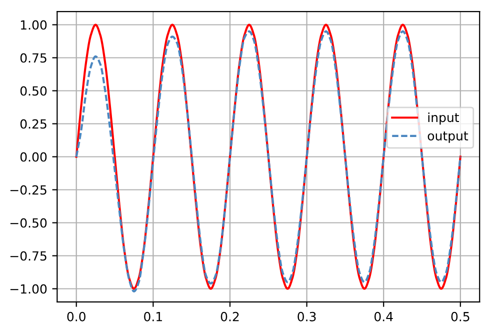 This screenshot has width=497, height=330. I want to click on y-tick-label: −0.25, so click(28, 190).